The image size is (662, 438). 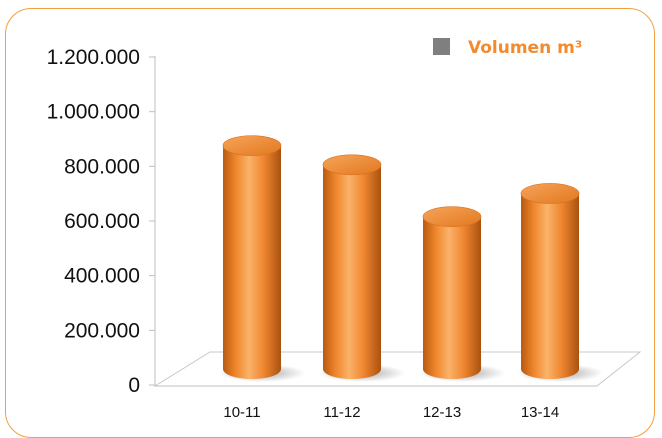 What do you see at coordinates (102, 276) in the screenshot?
I see `y-tick-label: 400.000` at bounding box center [102, 276].